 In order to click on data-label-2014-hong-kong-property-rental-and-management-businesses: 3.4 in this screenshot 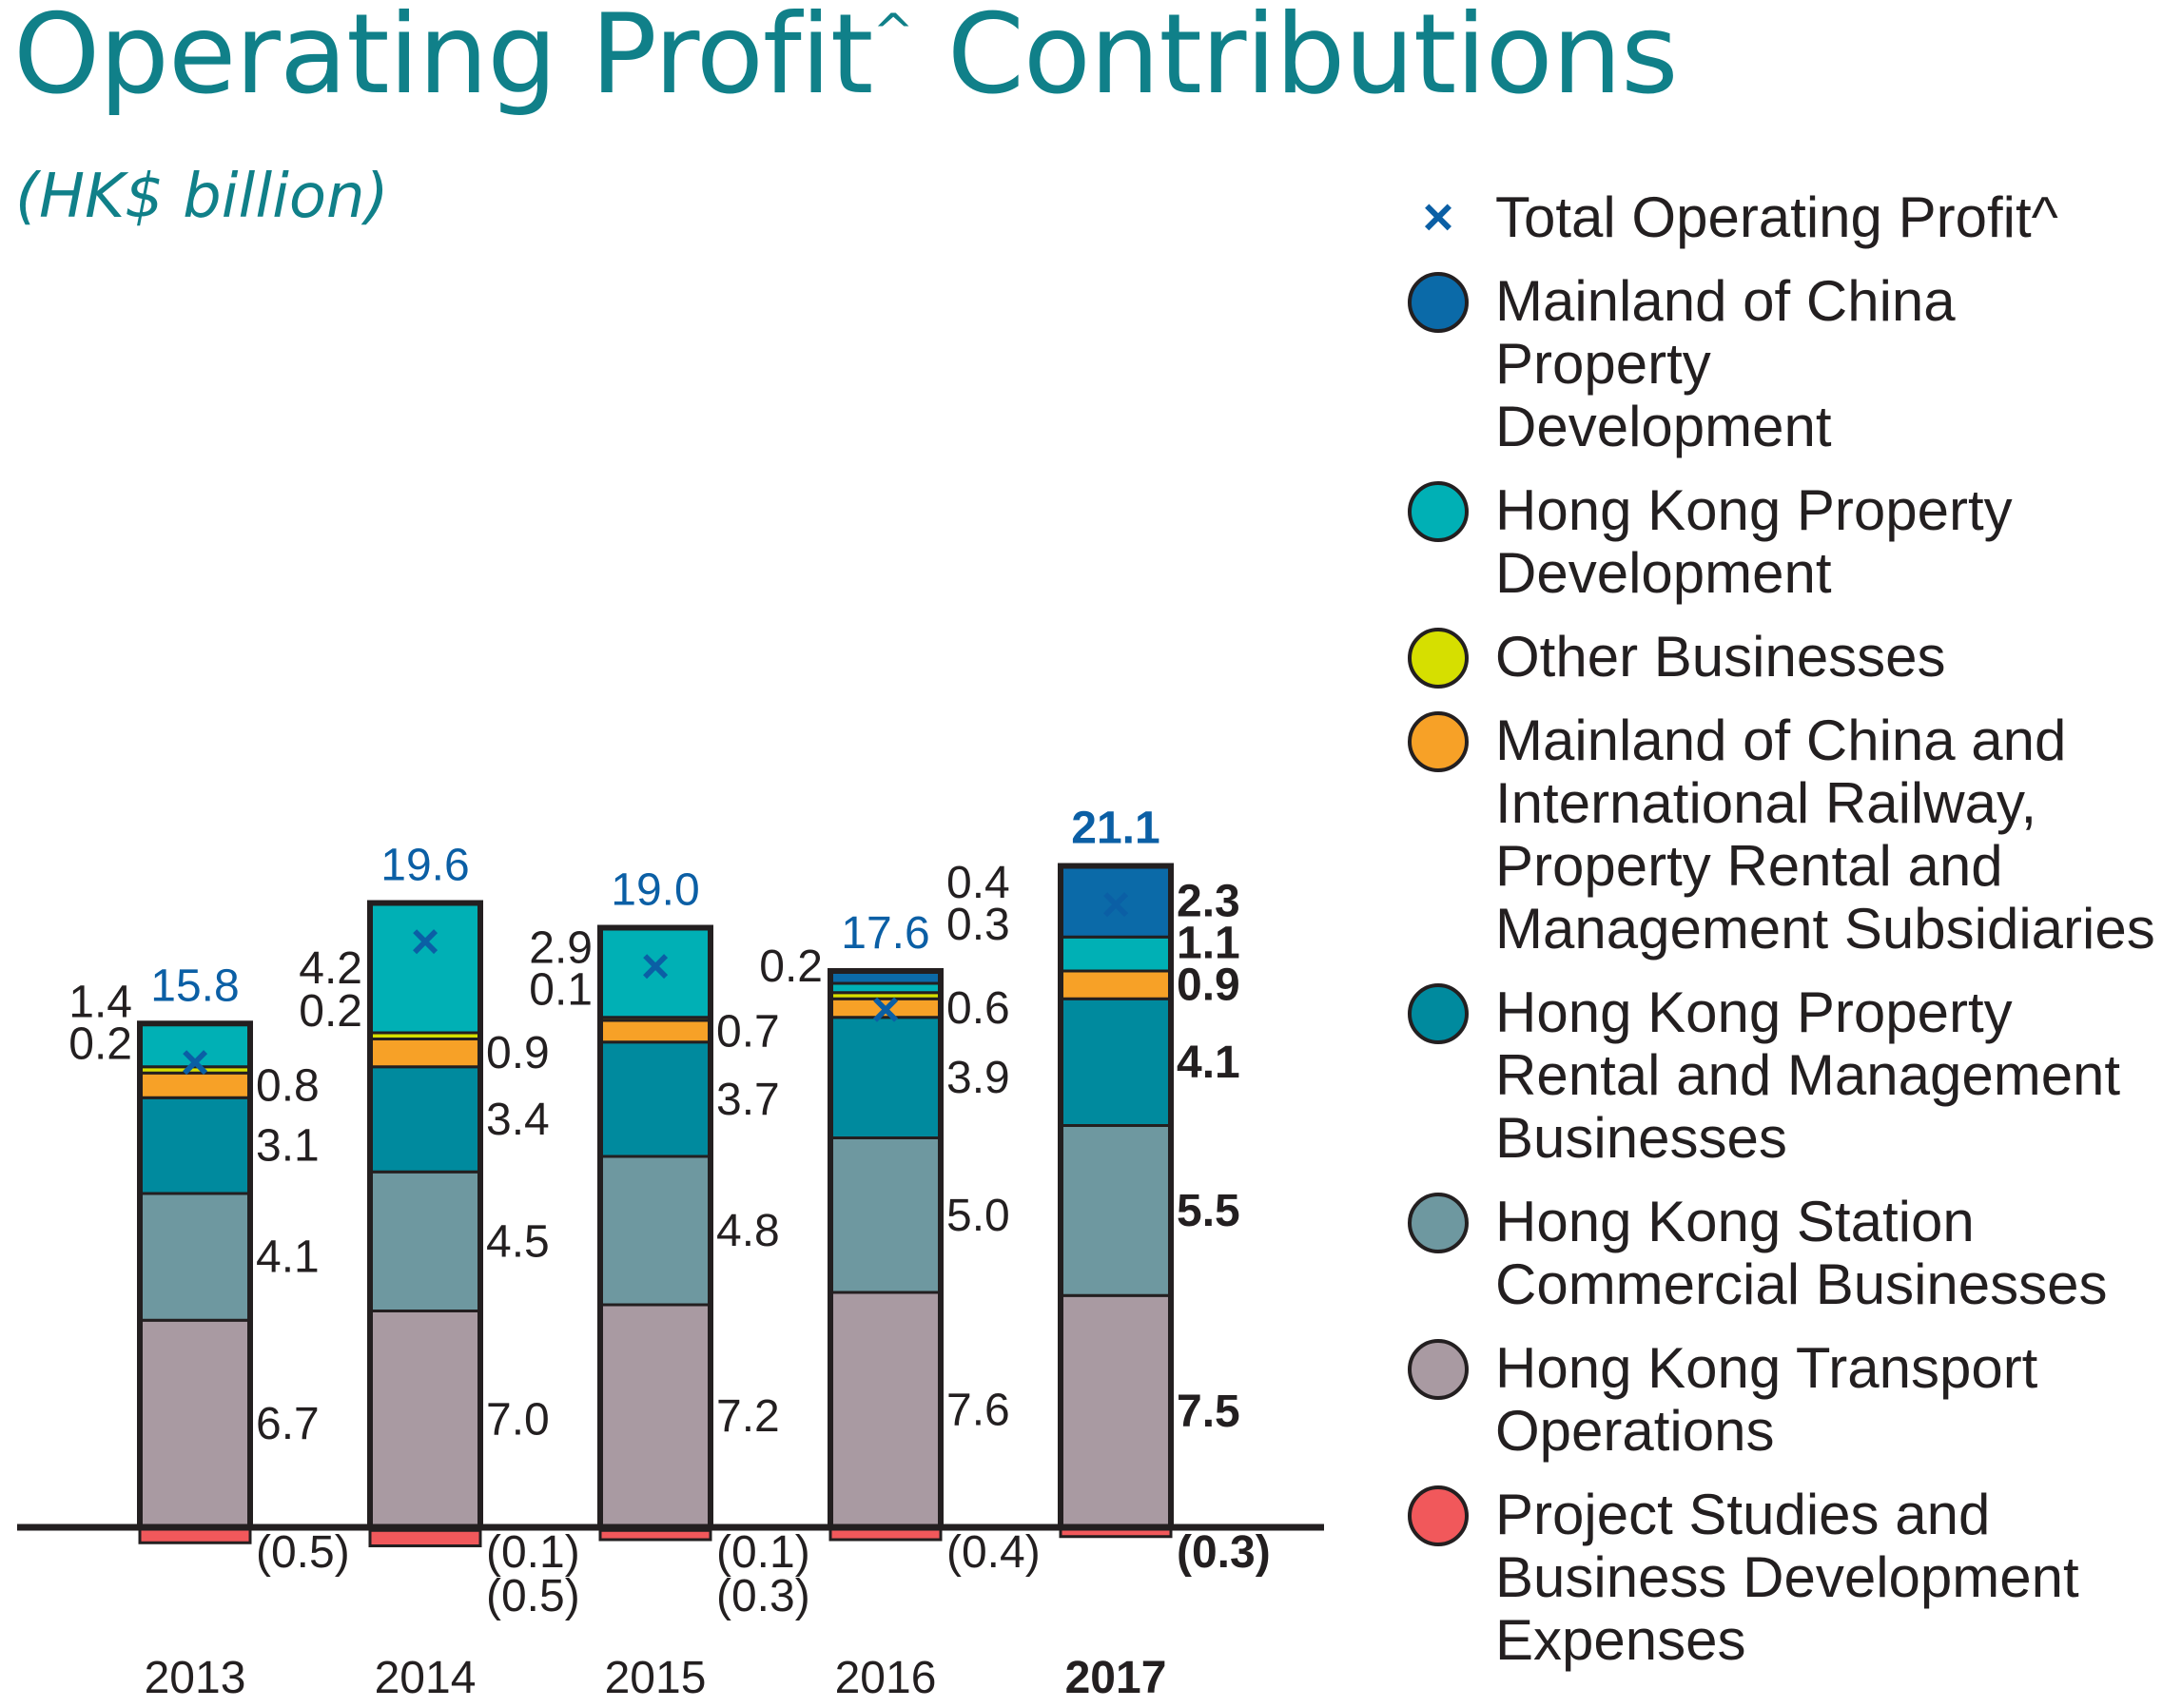, I will do `click(518, 1120)`.